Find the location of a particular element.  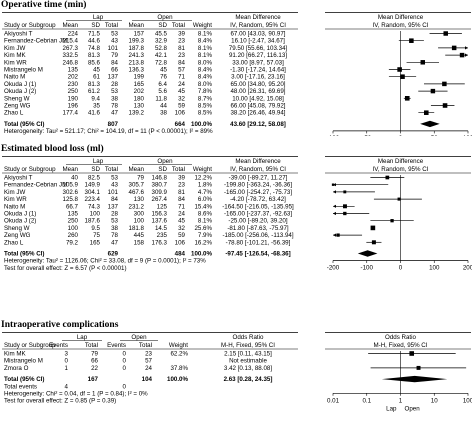

cell-weight: 8.0% is located at coordinates (205, 62).